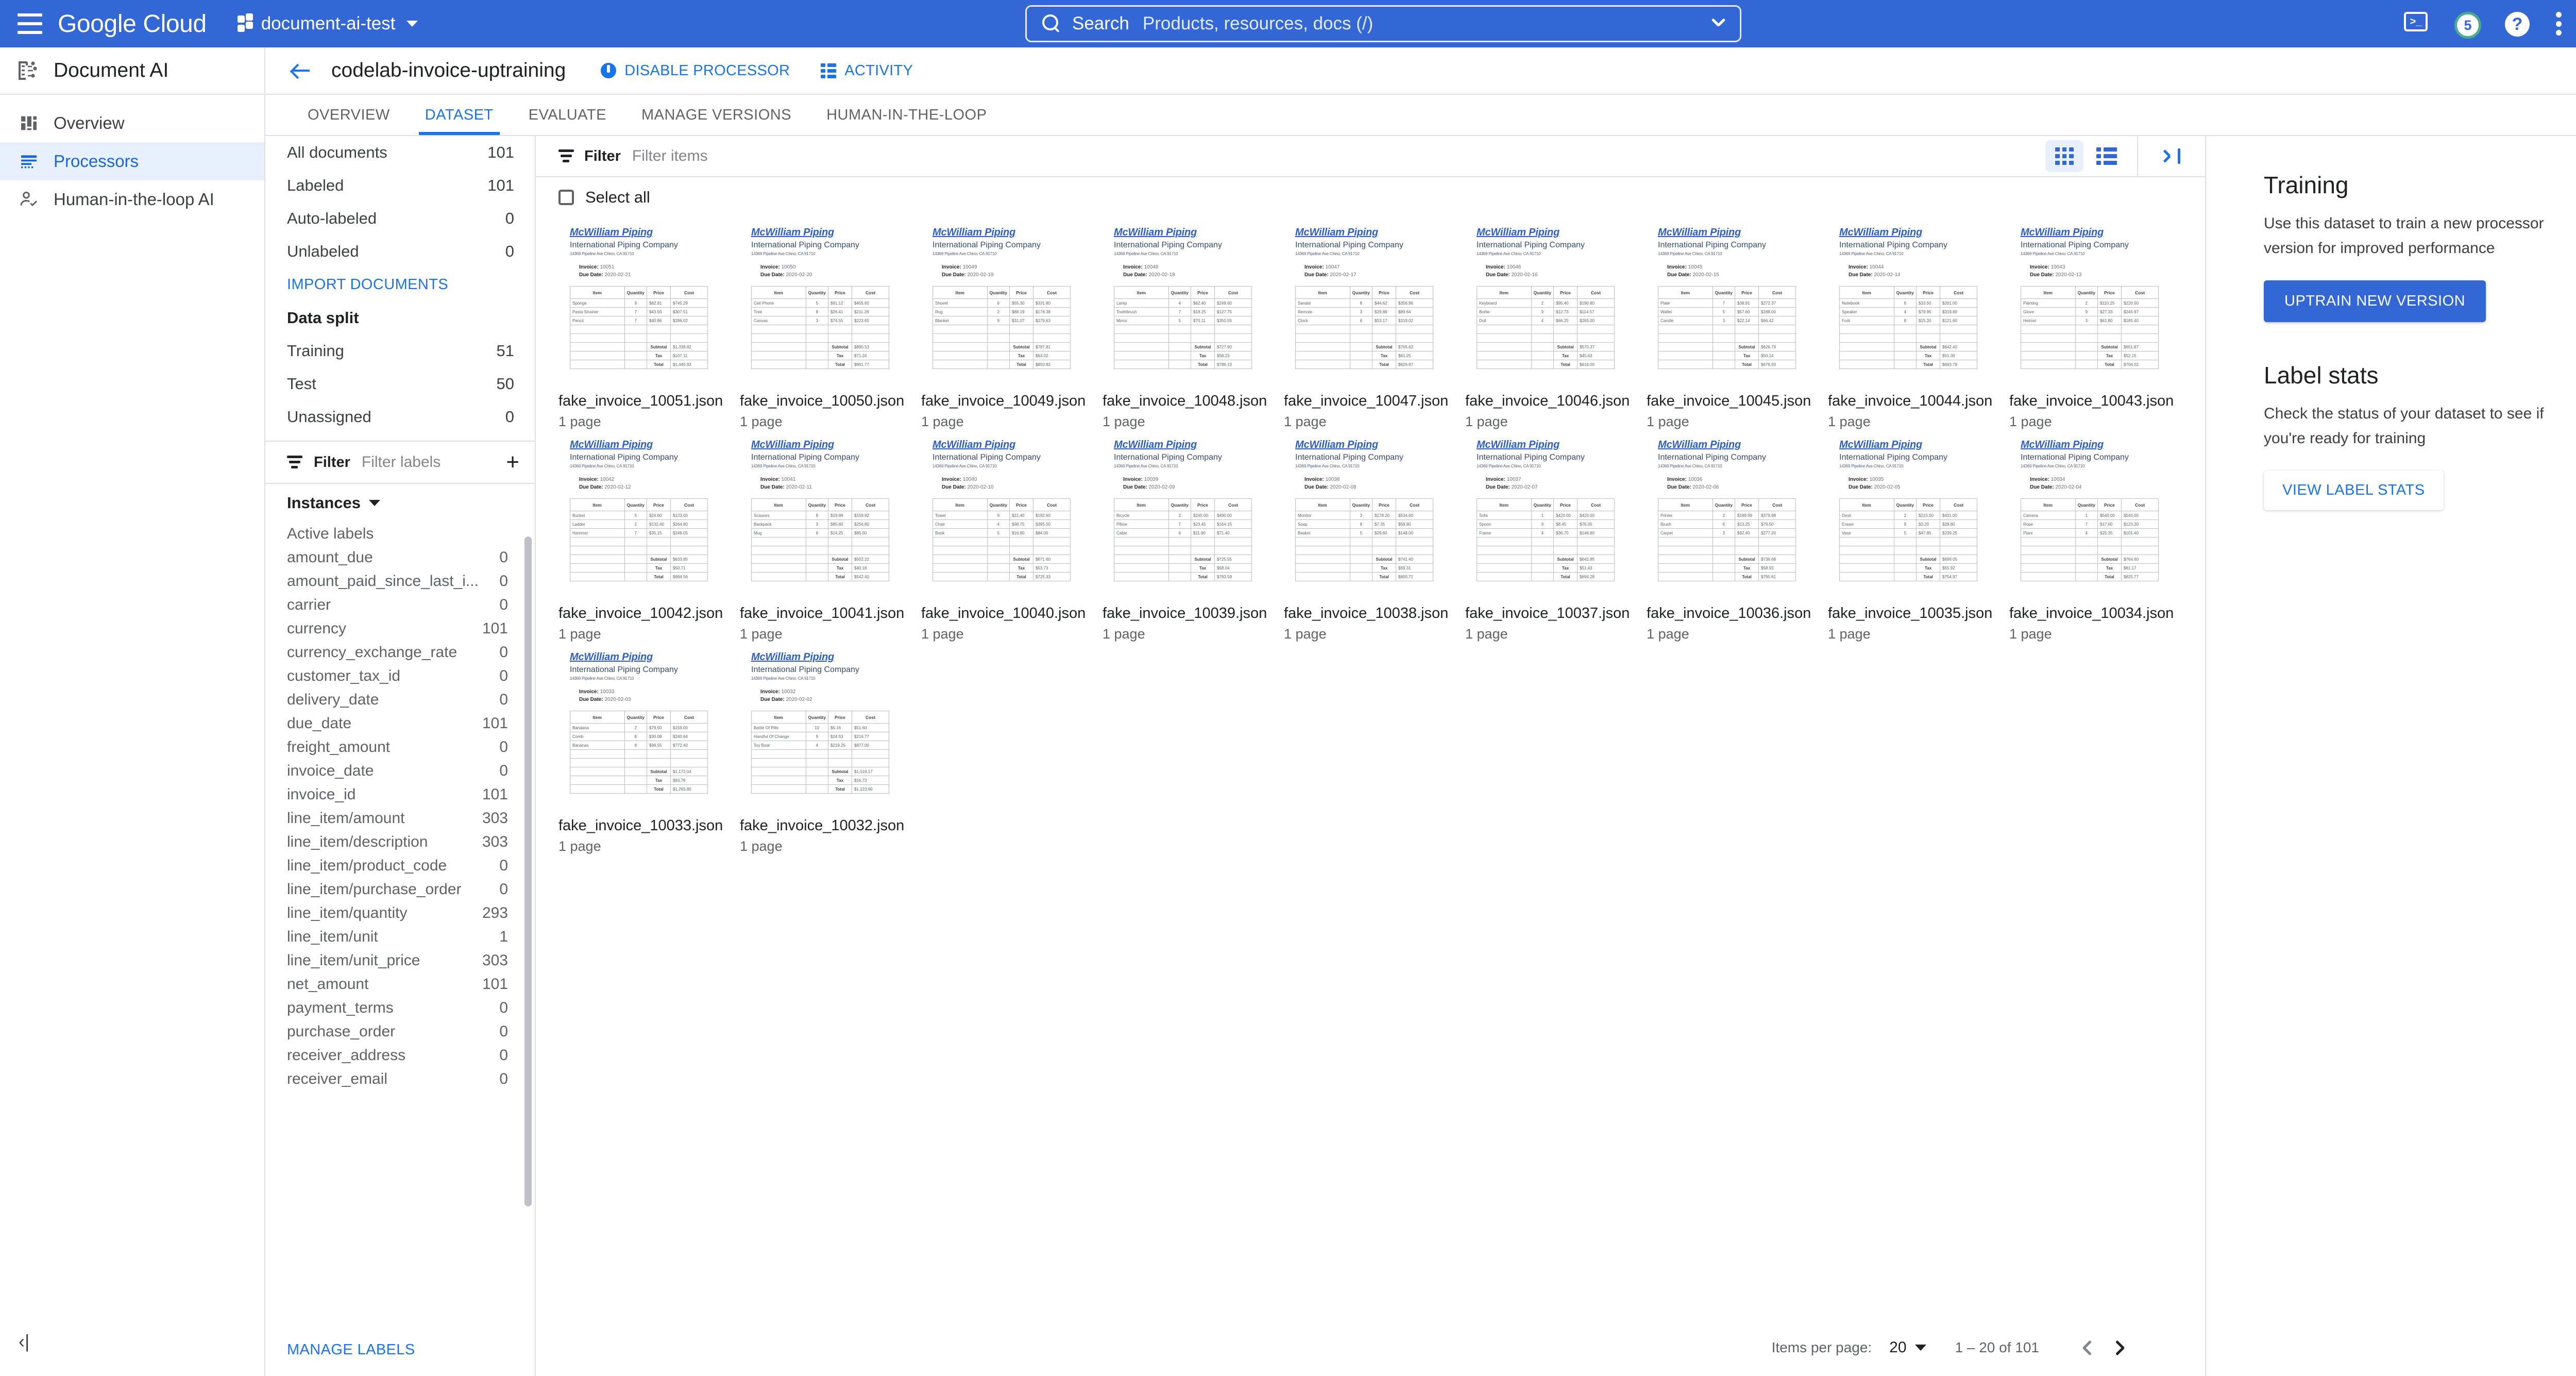  Describe the element at coordinates (1383, 23) in the screenshot. I see `search-input: Search Products, resources, docs (/)` at that location.